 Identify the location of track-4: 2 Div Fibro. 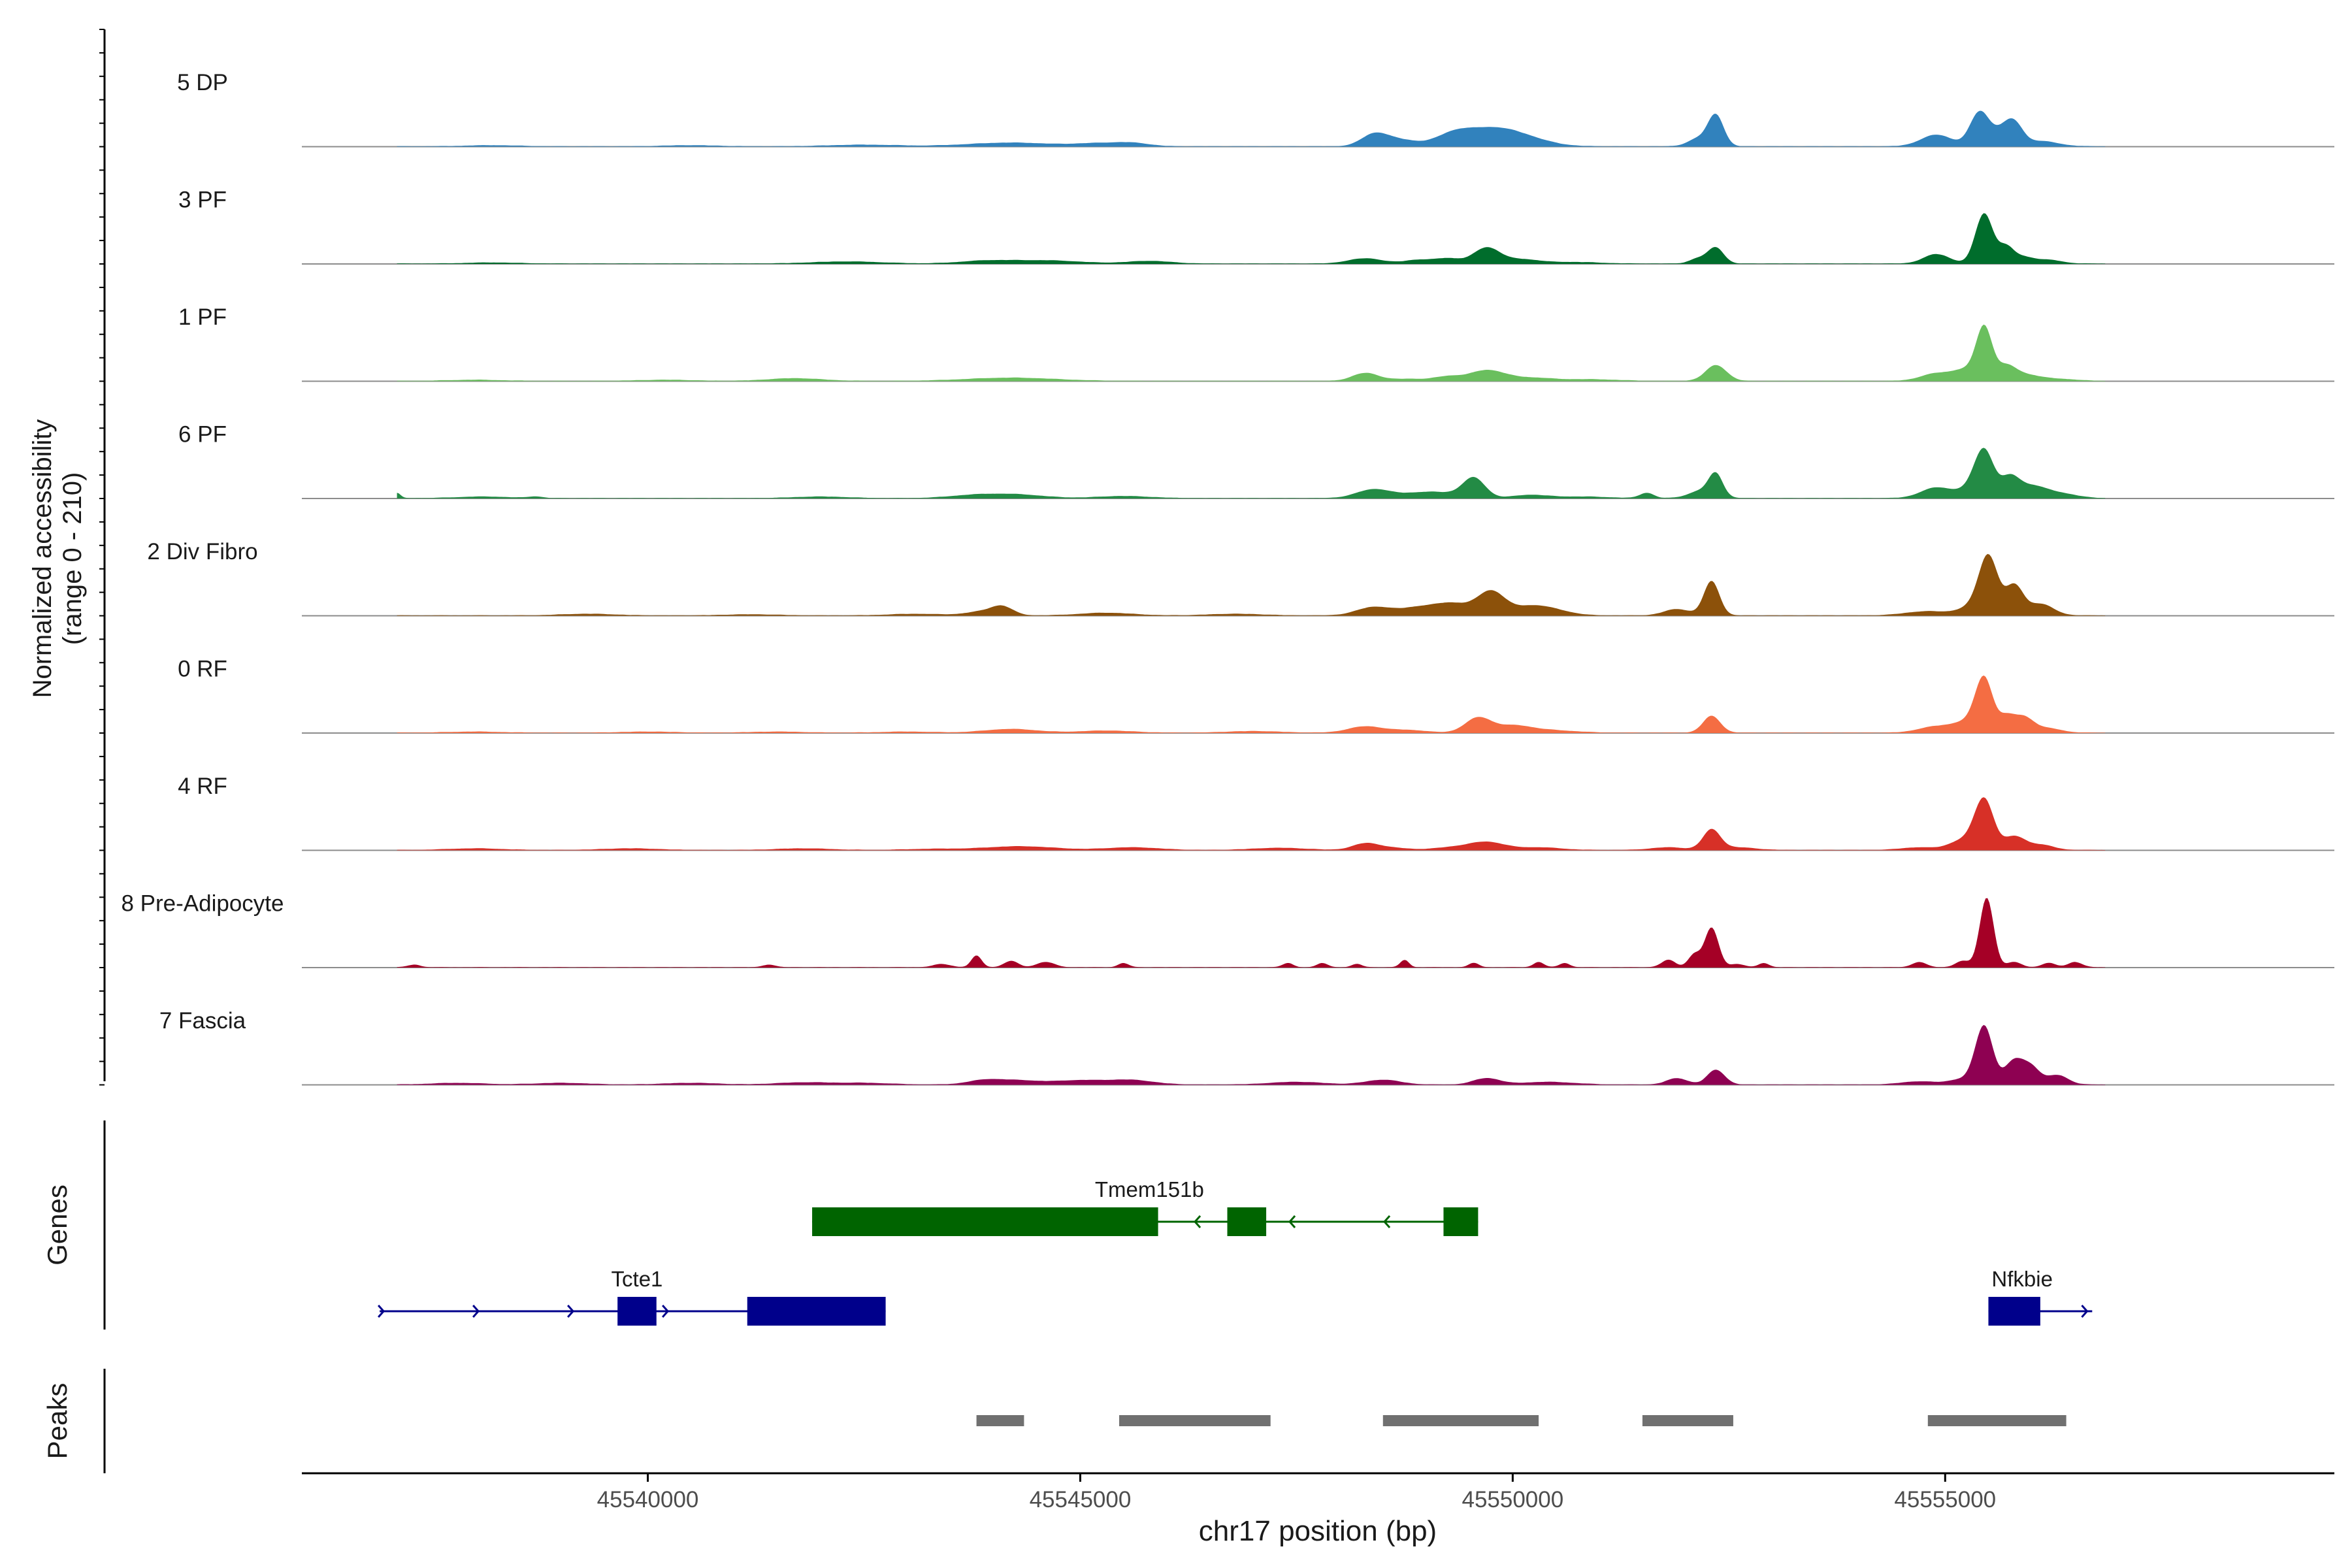
(1240, 578).